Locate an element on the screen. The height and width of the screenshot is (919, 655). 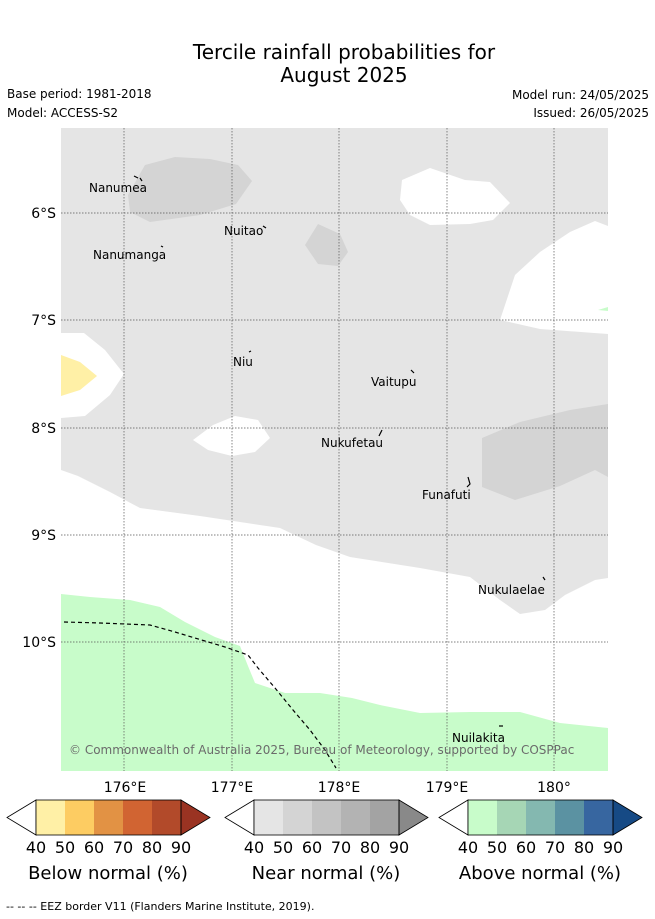
map-title-line1: Tercile rainfall probabilities for is located at coordinates (344, 52).